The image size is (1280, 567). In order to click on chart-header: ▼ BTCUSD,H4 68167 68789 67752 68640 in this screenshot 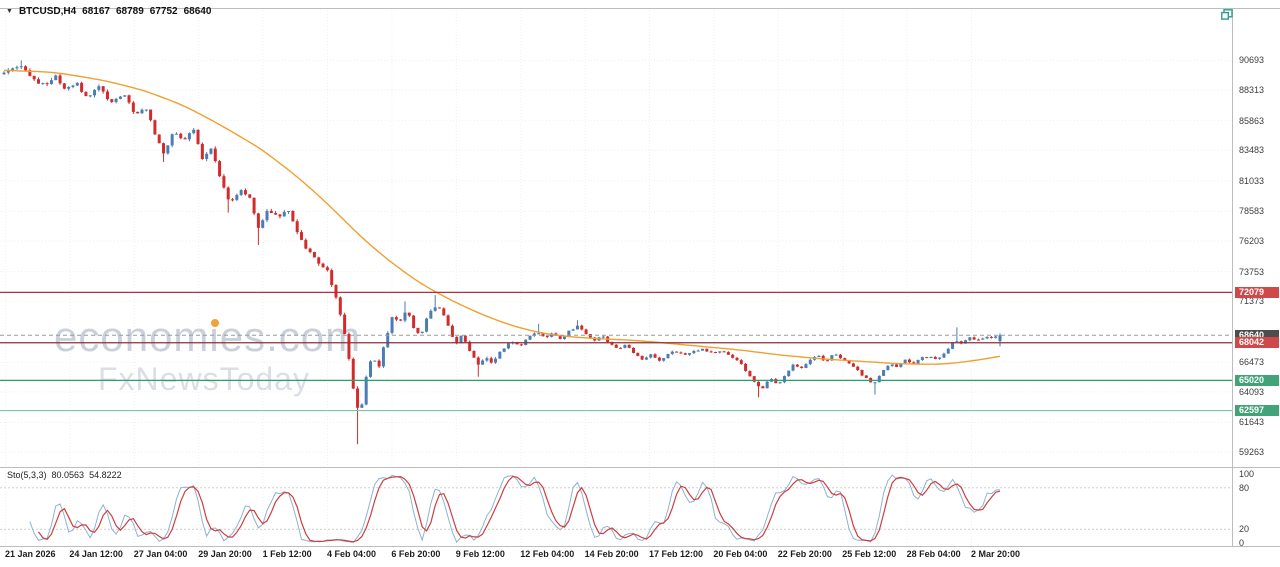, I will do `click(108, 11)`.